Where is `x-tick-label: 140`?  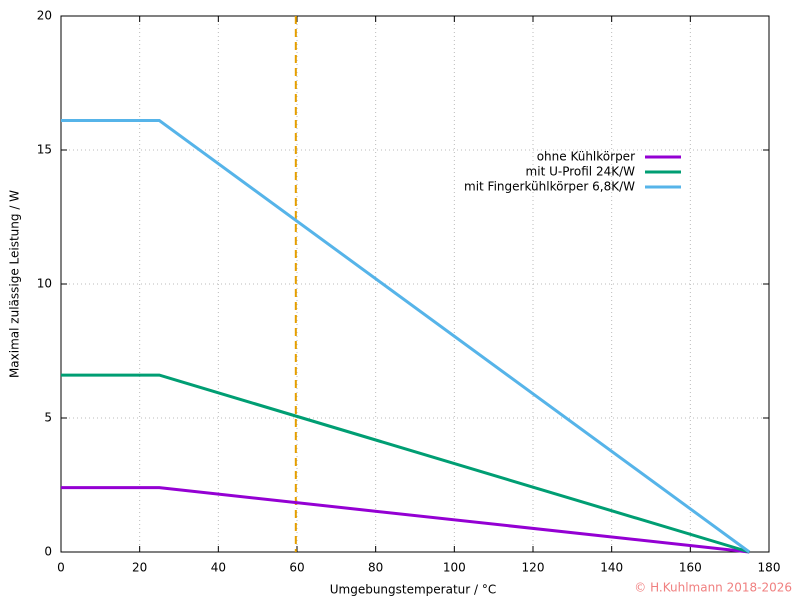
x-tick-label: 140 is located at coordinates (611, 568).